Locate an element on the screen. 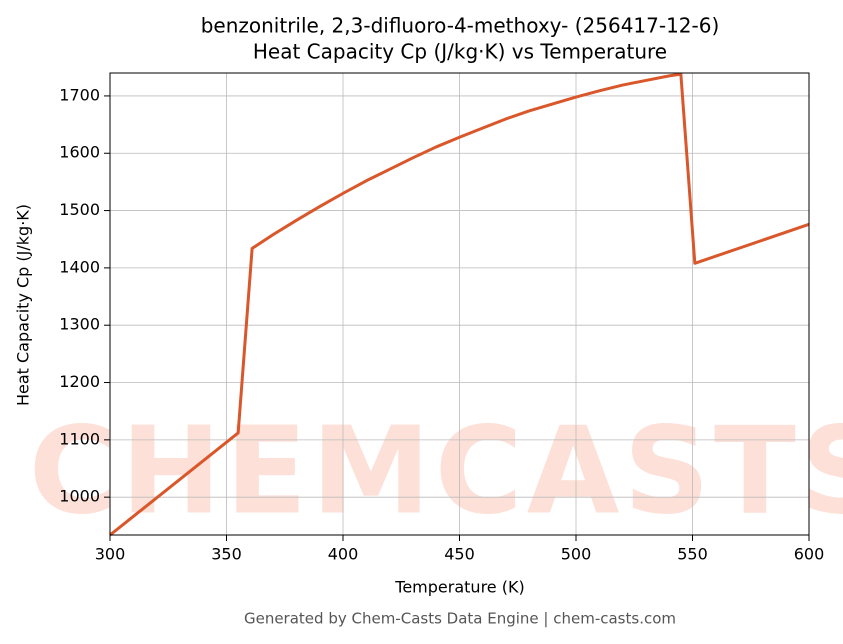  x-tick-label: 600 is located at coordinates (809, 554).